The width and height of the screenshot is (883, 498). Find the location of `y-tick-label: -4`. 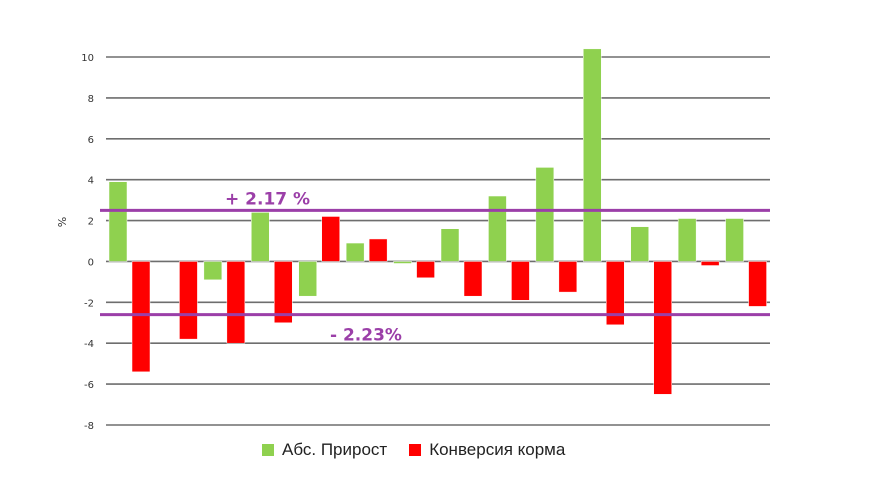

y-tick-label: -4 is located at coordinates (89, 344).